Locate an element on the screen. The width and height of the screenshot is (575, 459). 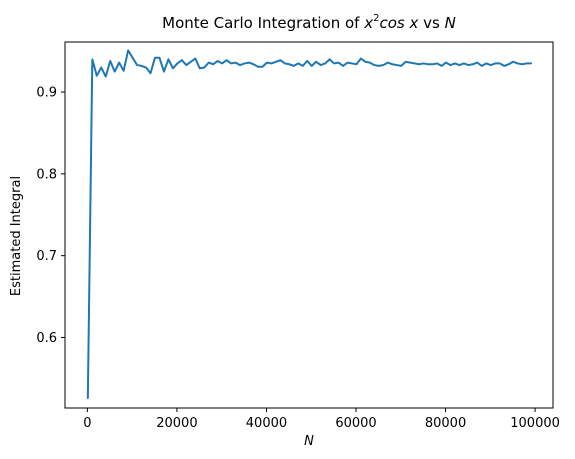
x-tick-label: 100000 is located at coordinates (535, 423).